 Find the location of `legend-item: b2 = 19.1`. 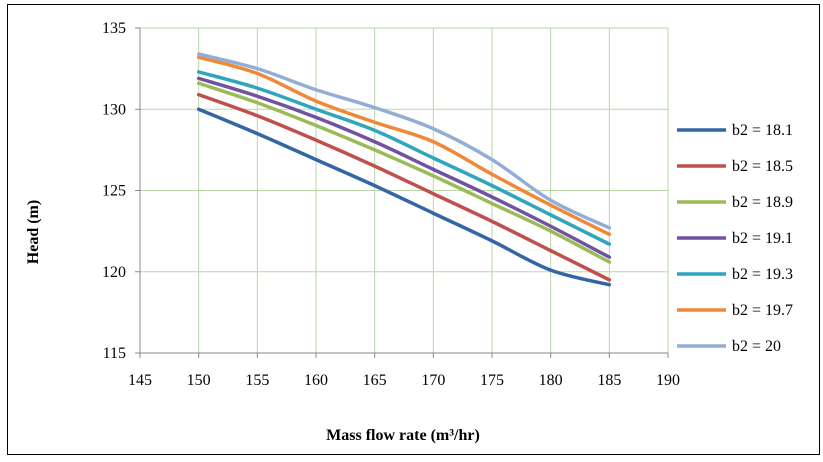

legend-item: b2 = 19.1 is located at coordinates (735, 238).